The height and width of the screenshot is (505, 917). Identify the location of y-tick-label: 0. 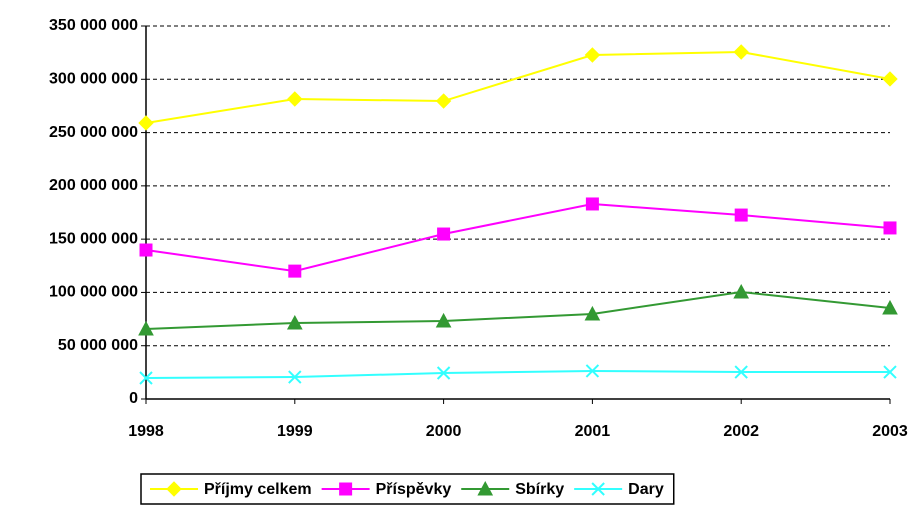
(133, 398).